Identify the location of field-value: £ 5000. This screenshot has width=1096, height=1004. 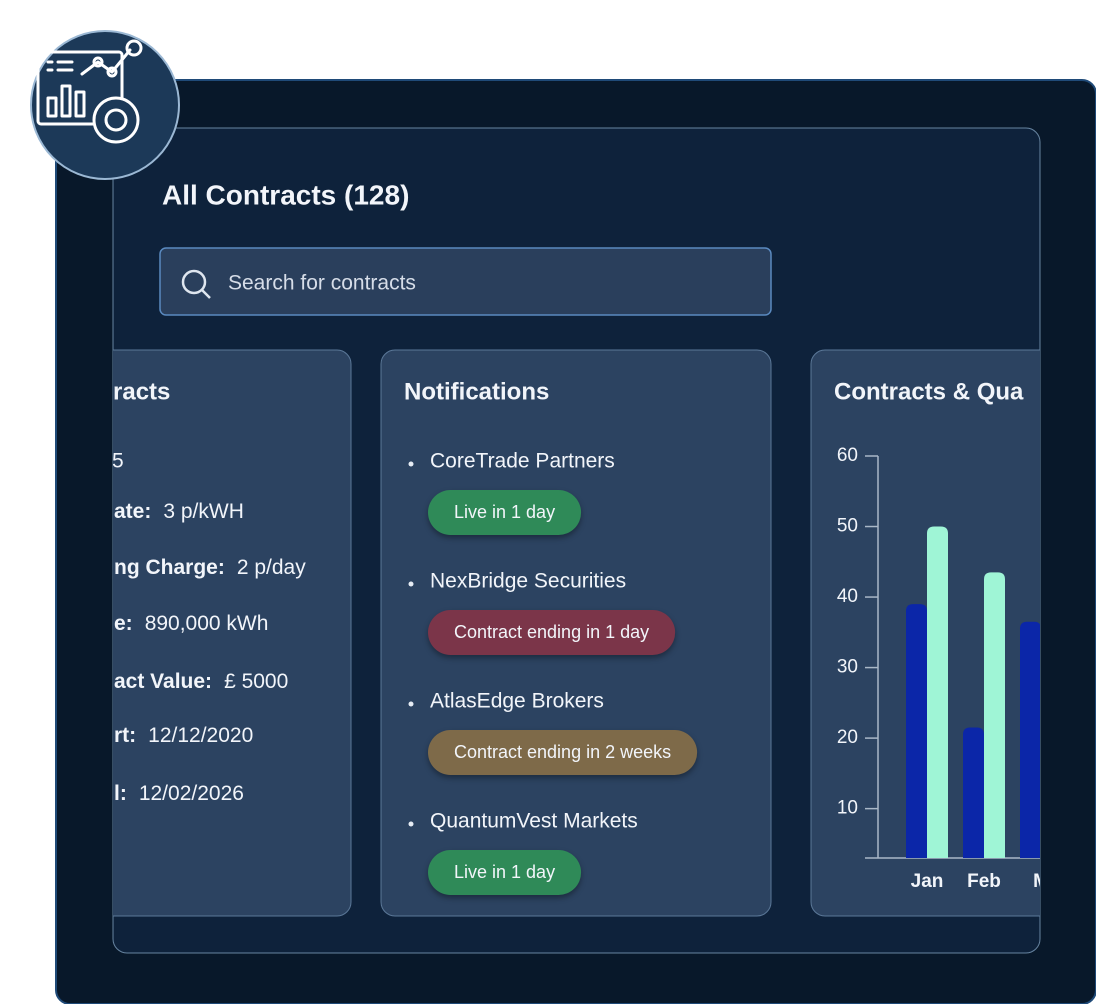
(256, 681).